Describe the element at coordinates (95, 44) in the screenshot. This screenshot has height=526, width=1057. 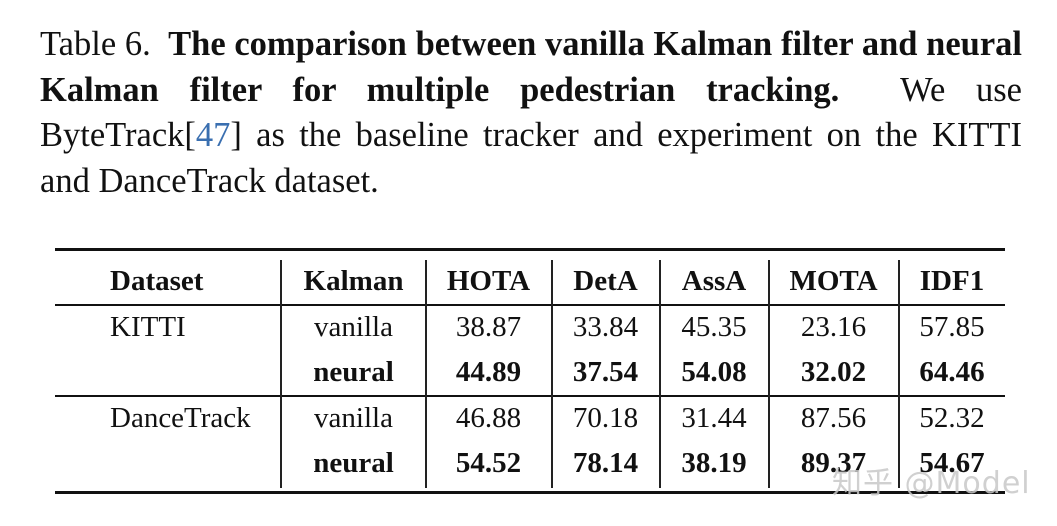
I see `caption-label: Table 6.` at that location.